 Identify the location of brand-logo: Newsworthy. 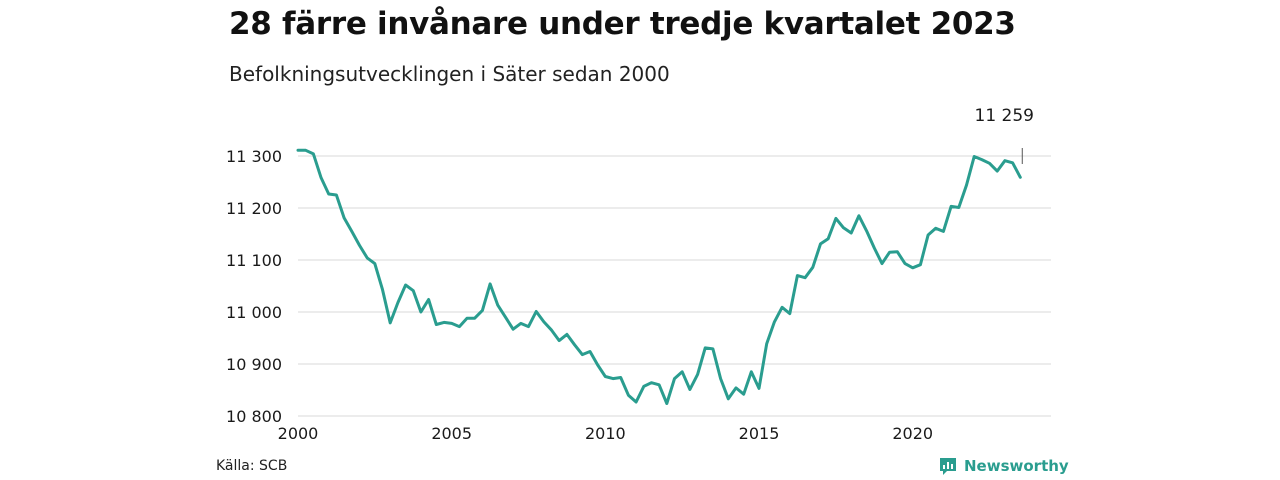
(1003, 466).